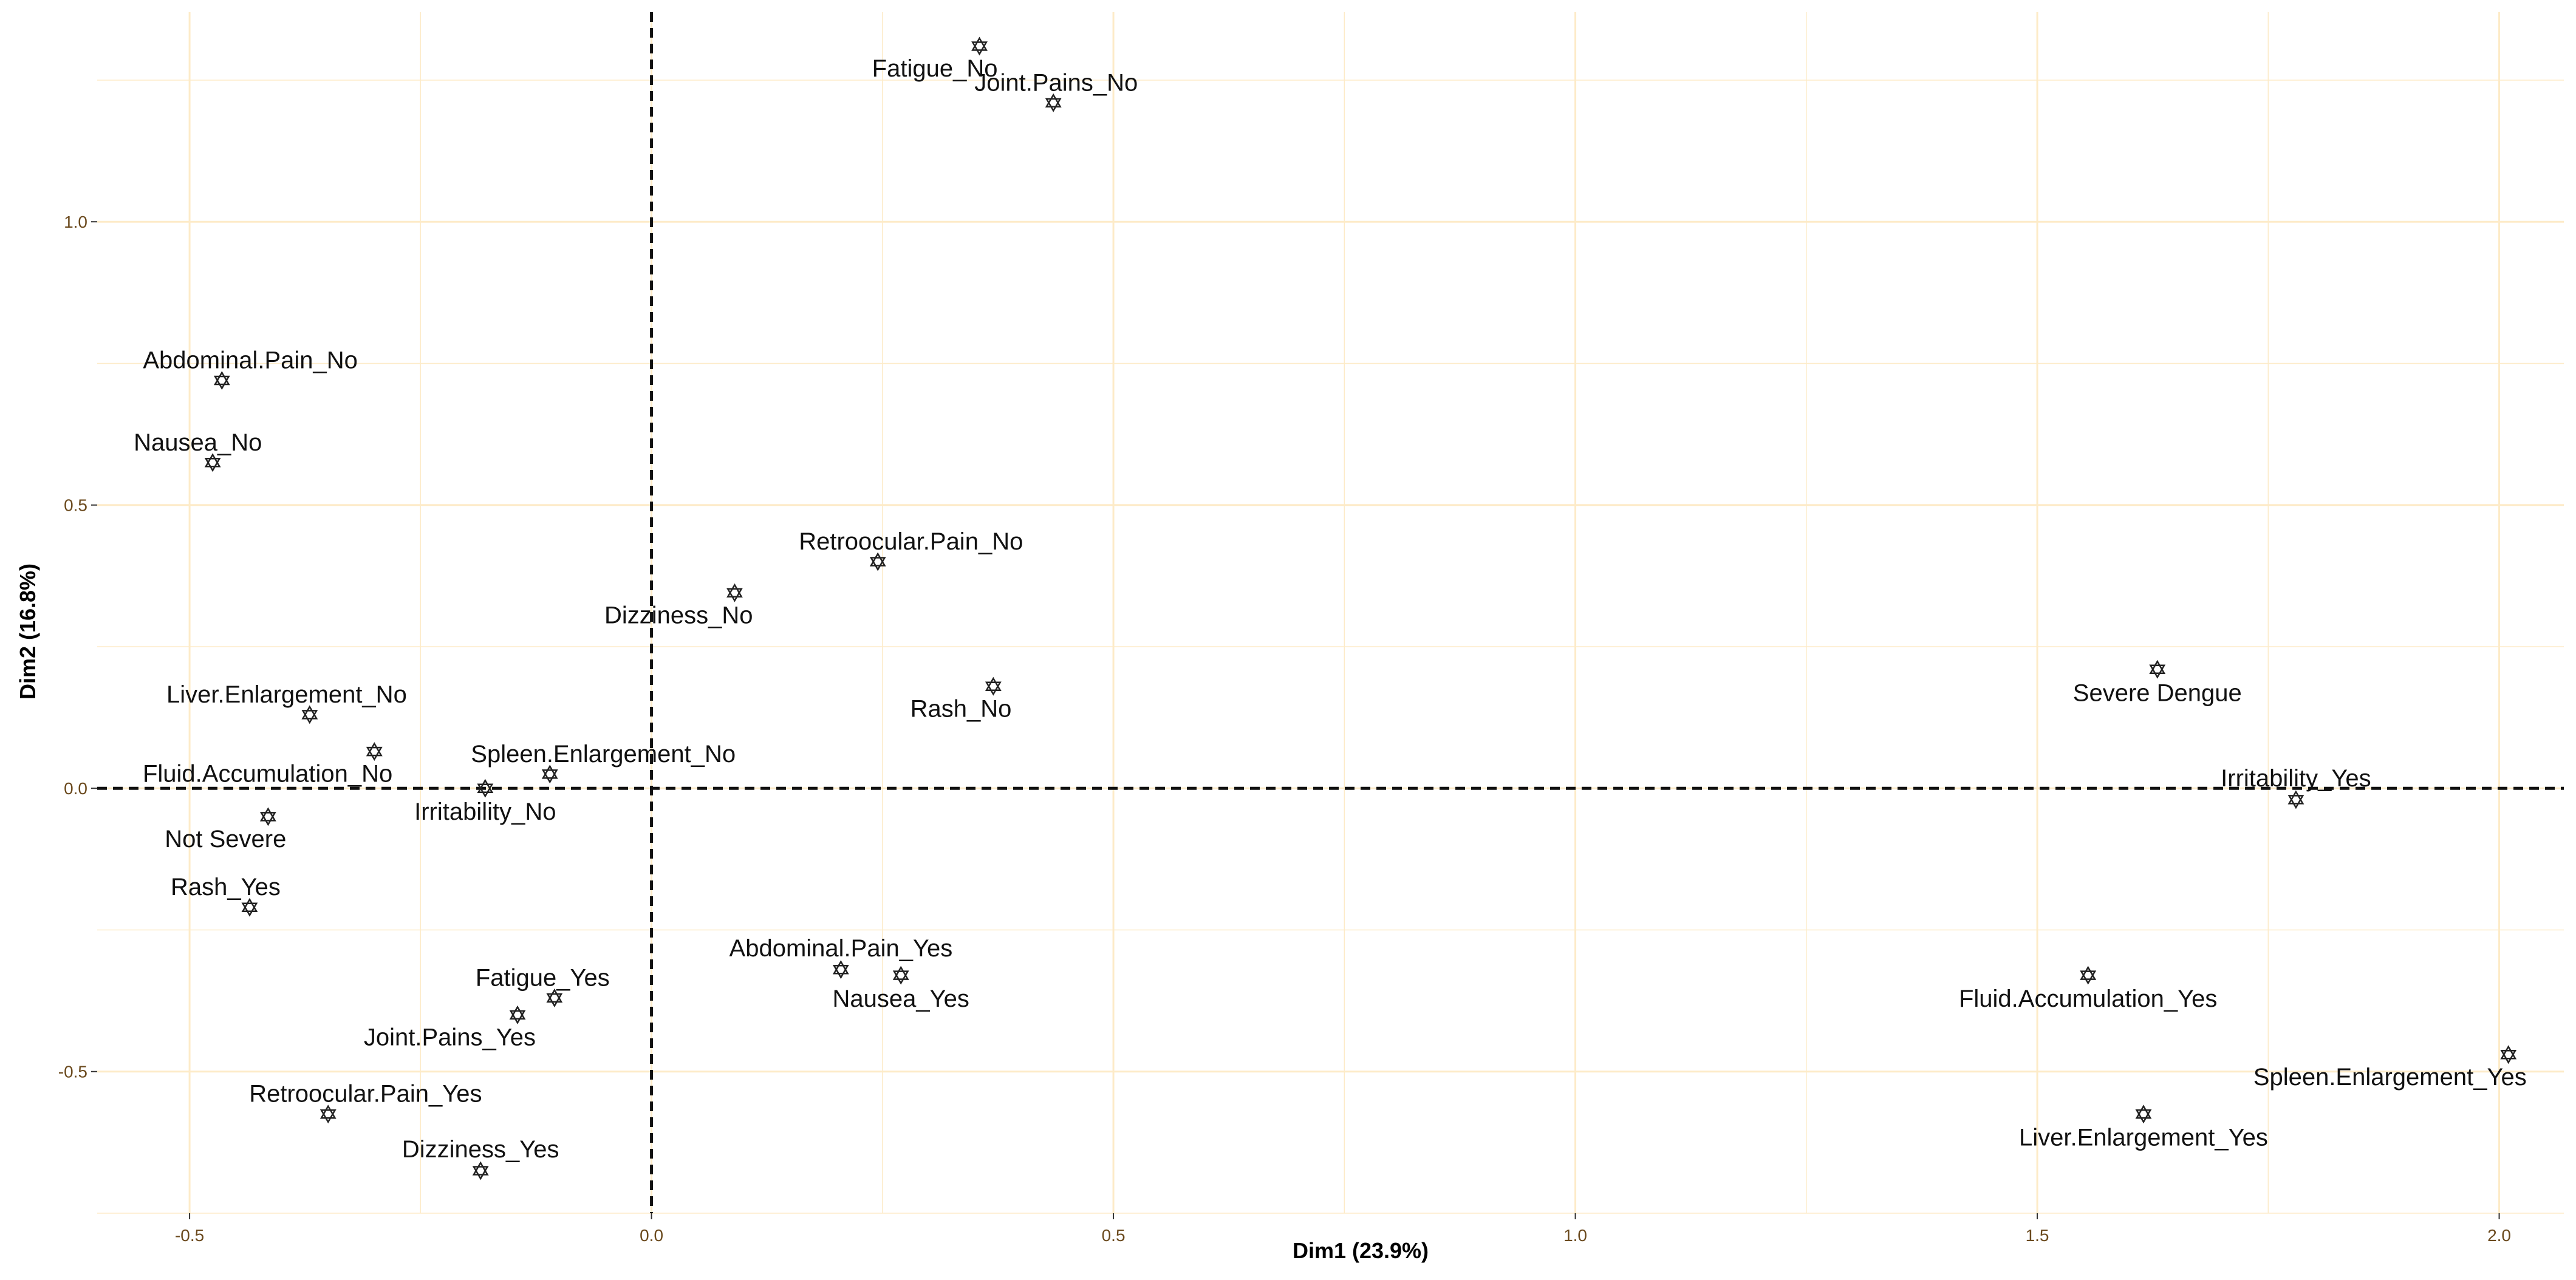 The height and width of the screenshot is (1280, 2576). Describe the element at coordinates (2390, 1077) in the screenshot. I see `point-label: Spleen.Enlargement_Yes` at that location.